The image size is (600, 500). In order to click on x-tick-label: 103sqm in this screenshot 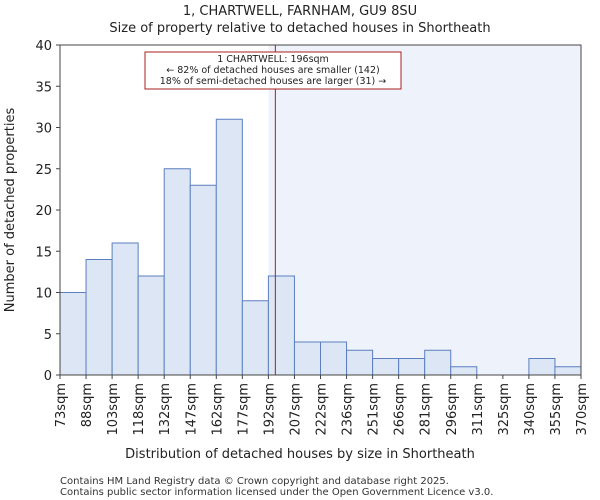, I will do `click(113, 409)`.